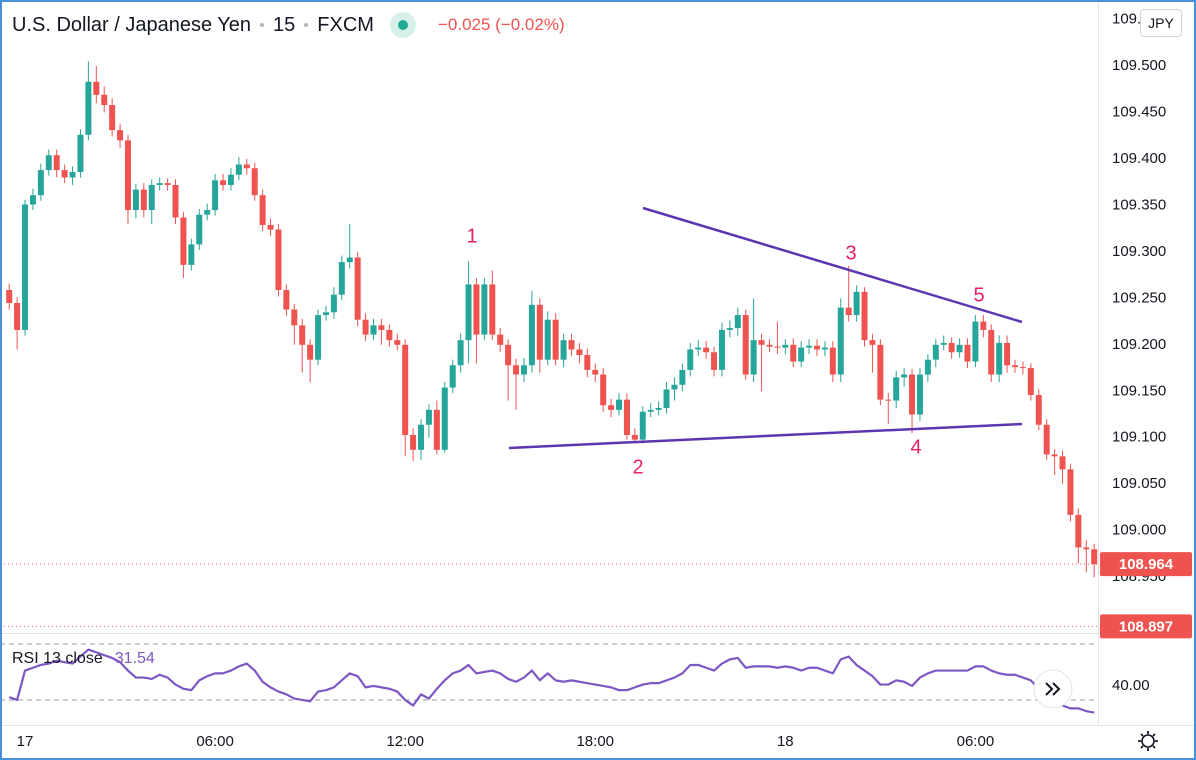 The image size is (1196, 760). Describe the element at coordinates (57, 658) in the screenshot. I see `indicator-name: RSI 13 close` at that location.